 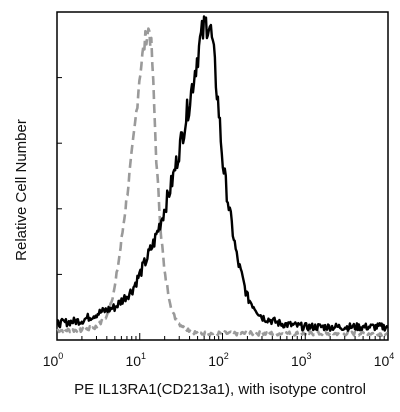 I want to click on x-tick-labels: 10⁰ 10¹ 10² 10³ 10⁴, so click(x=219, y=360).